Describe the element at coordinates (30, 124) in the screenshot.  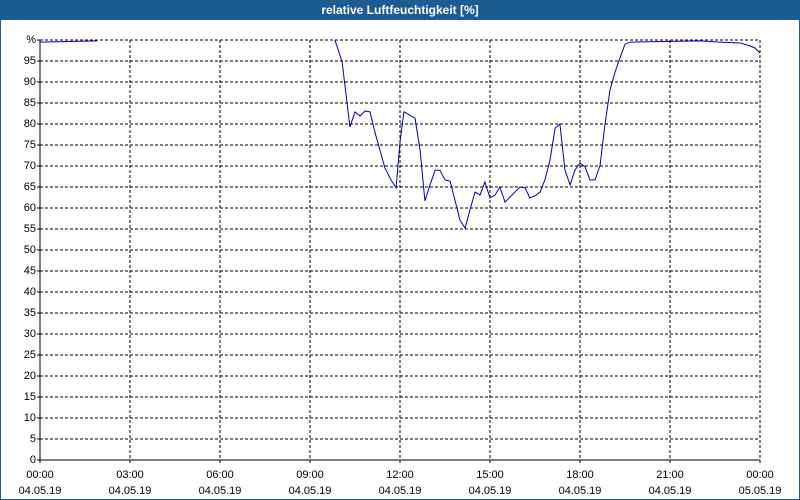
I see `y-tick-label: 80` at that location.